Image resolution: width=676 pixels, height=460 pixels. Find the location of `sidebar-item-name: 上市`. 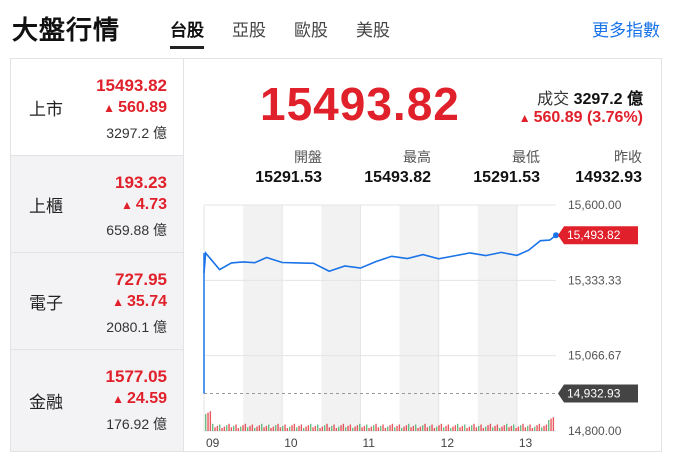

sidebar-item-name: 上市 is located at coordinates (46, 109).